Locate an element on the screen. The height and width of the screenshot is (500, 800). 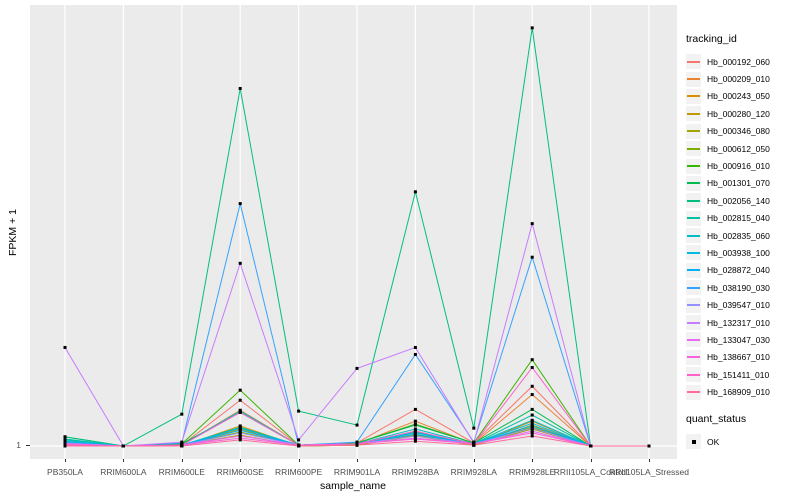
legend-item: Hb_028872_040 is located at coordinates (728, 270).